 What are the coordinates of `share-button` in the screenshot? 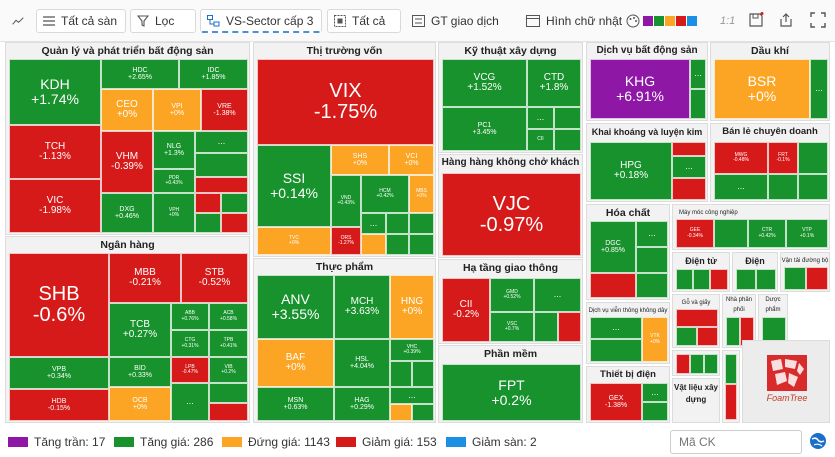 It's located at (785, 21).